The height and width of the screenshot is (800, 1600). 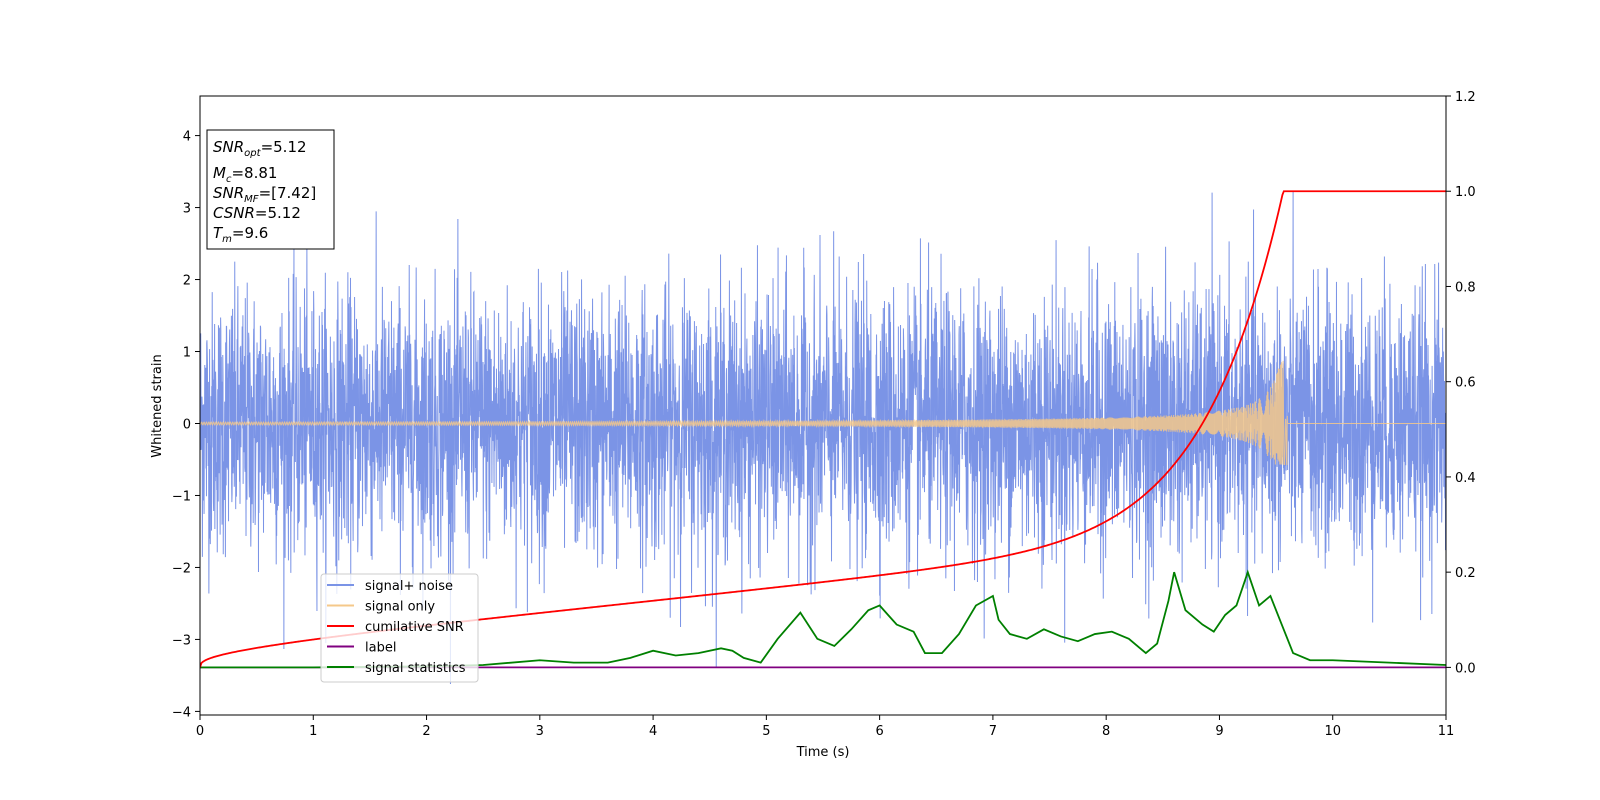 I want to click on legend-entry-label: label, so click(x=380, y=648).